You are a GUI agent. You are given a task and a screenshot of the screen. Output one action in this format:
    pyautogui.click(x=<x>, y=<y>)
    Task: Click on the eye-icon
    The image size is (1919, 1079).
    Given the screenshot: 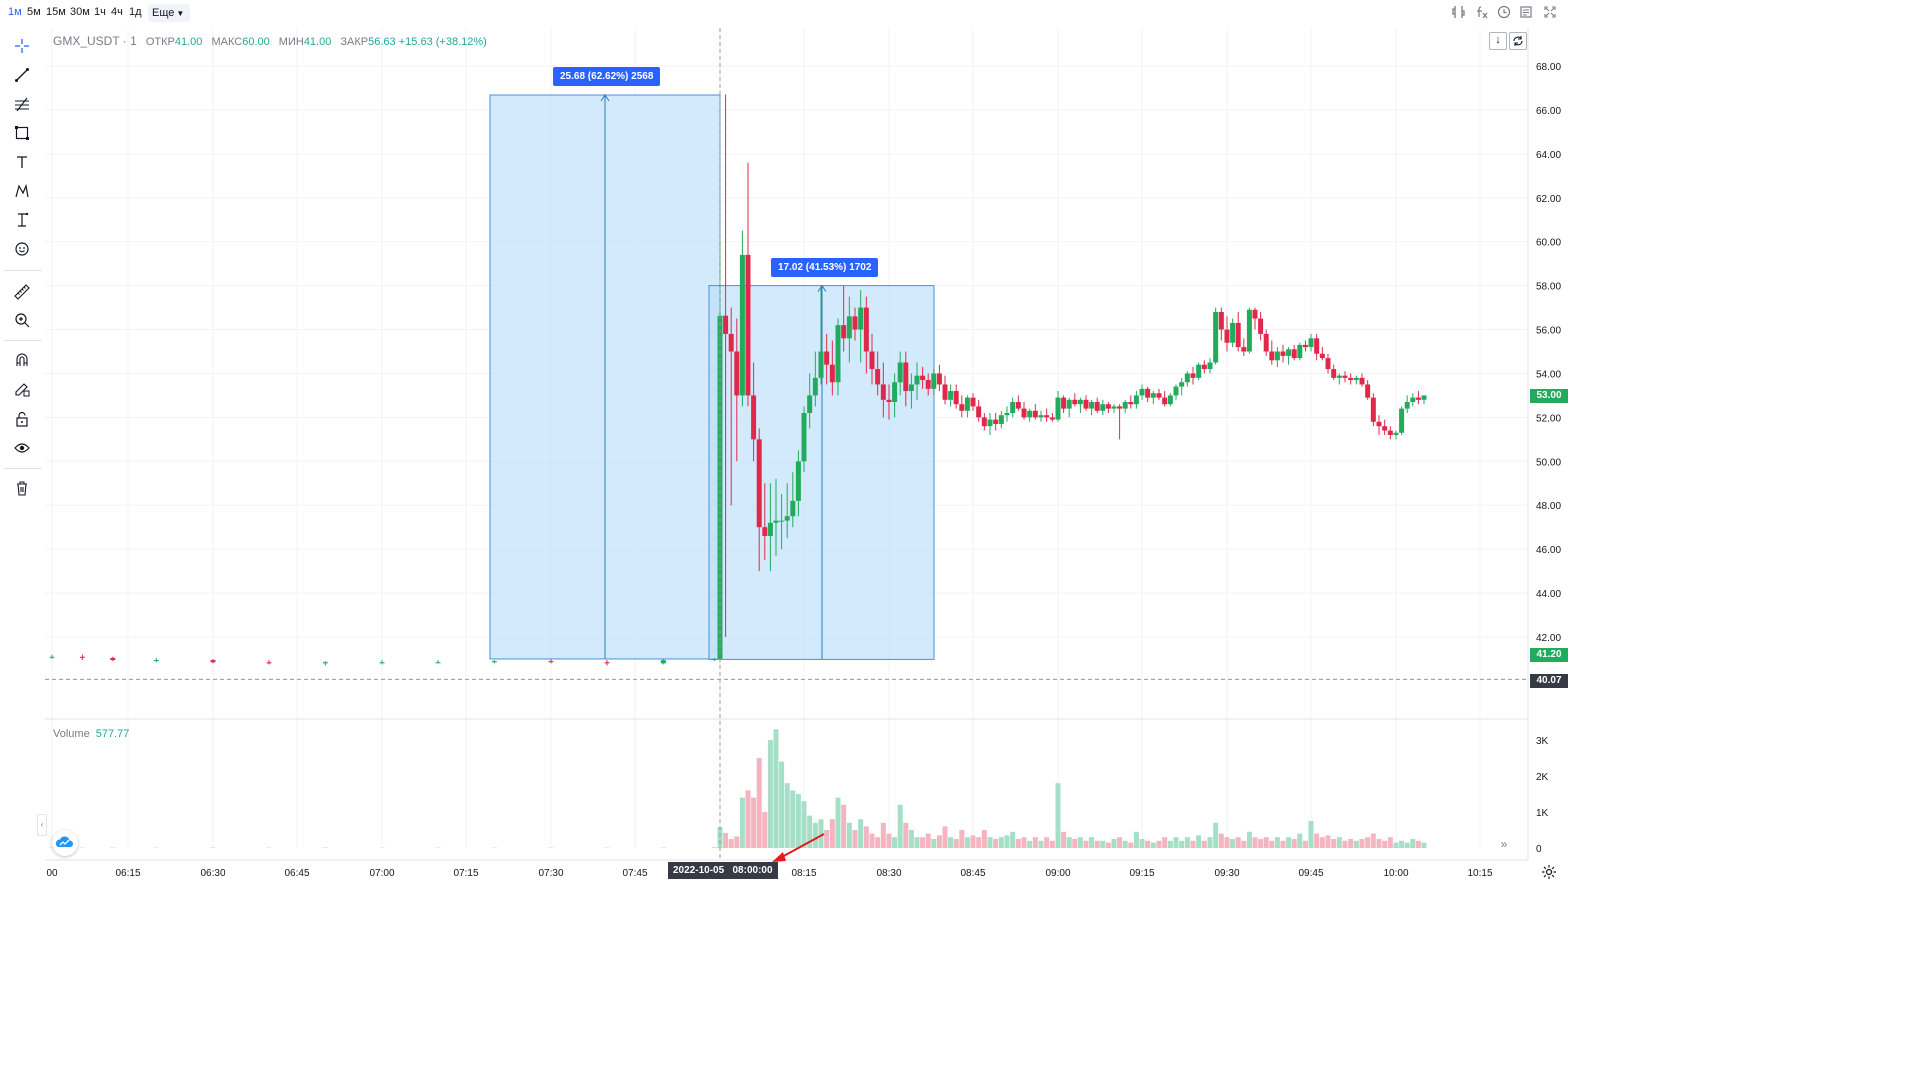 What is the action you would take?
    pyautogui.click(x=22, y=448)
    